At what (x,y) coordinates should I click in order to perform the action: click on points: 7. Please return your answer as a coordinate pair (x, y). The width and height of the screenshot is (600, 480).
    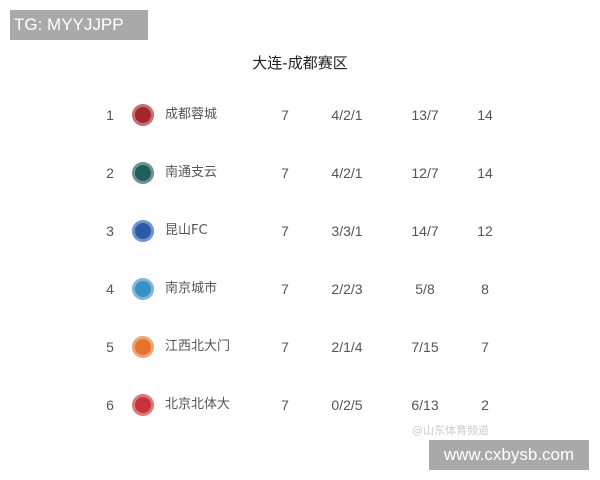
    Looking at the image, I should click on (485, 347).